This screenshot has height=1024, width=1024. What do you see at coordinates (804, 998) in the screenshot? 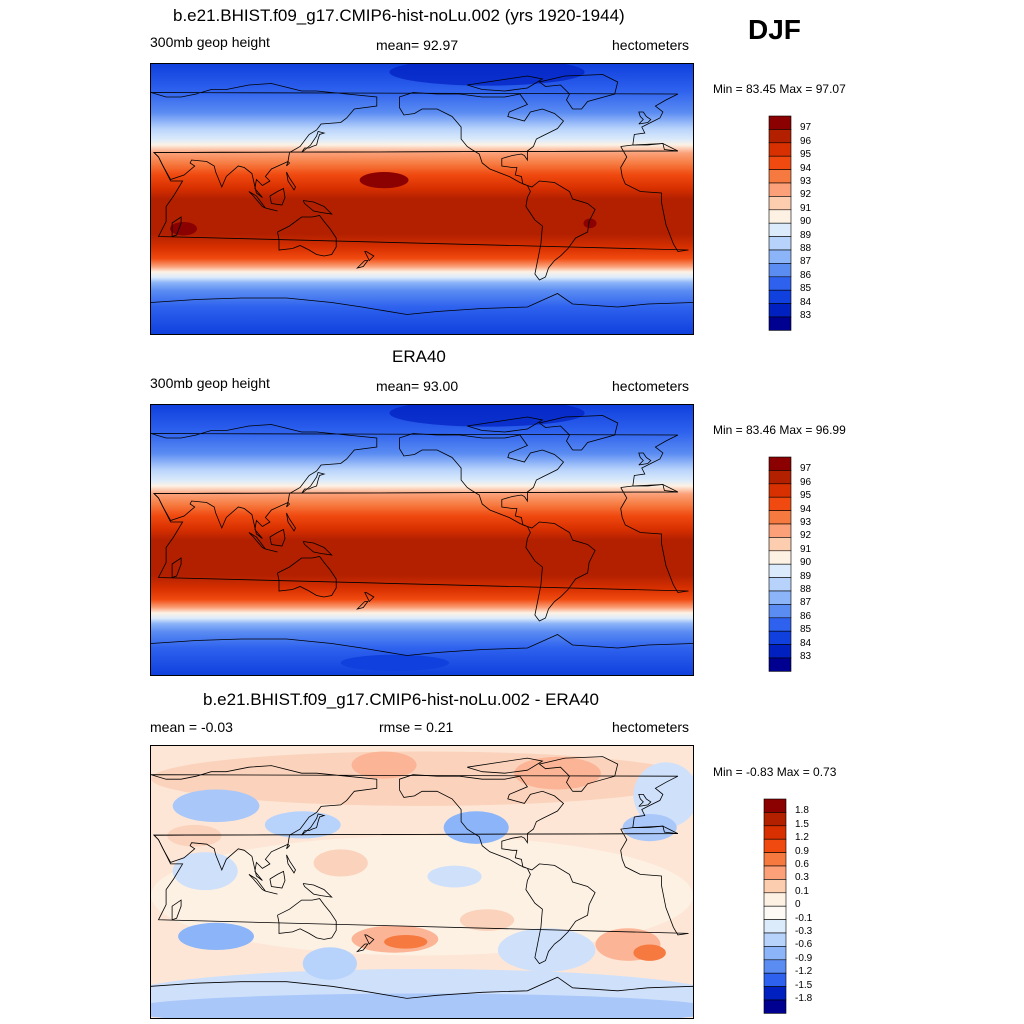
I see `colorbar-tick-label: -1.8` at bounding box center [804, 998].